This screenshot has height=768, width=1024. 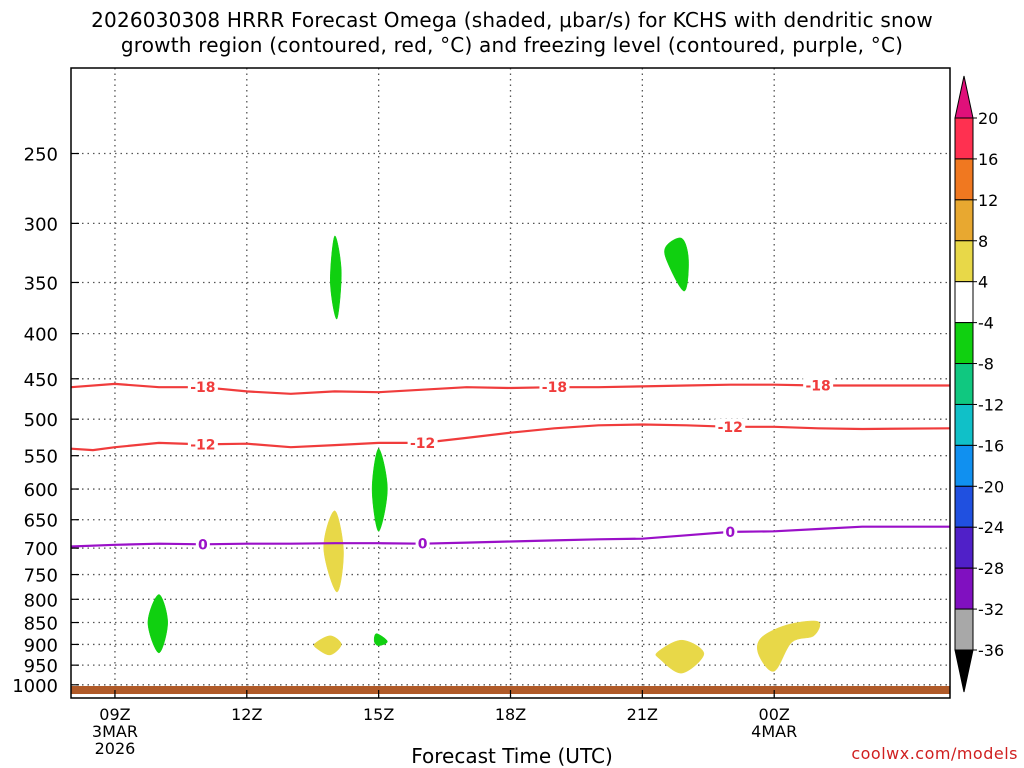 I want to click on colorbar-bottom-arrow, so click(x=964, y=671).